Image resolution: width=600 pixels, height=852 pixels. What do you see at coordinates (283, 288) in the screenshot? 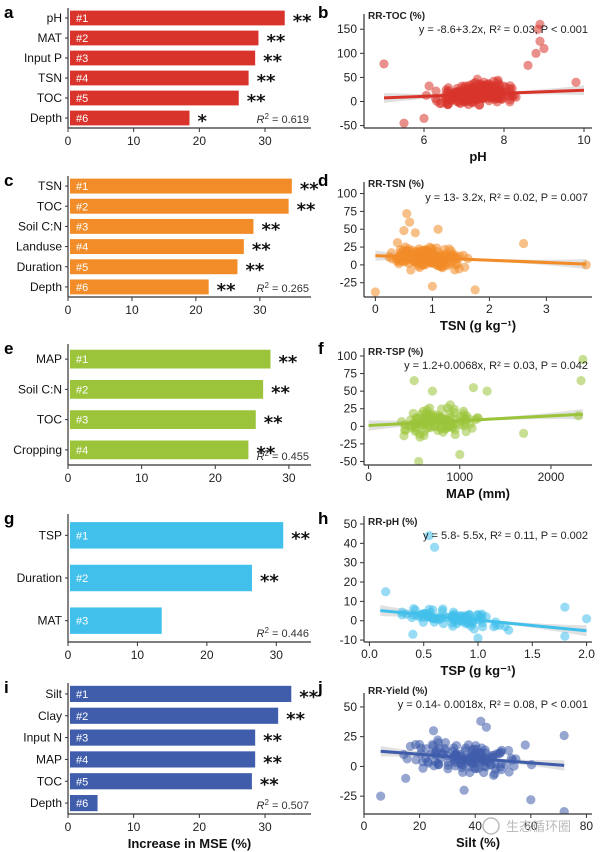
I see `r2-annotation: R2 = 0.265` at bounding box center [283, 288].